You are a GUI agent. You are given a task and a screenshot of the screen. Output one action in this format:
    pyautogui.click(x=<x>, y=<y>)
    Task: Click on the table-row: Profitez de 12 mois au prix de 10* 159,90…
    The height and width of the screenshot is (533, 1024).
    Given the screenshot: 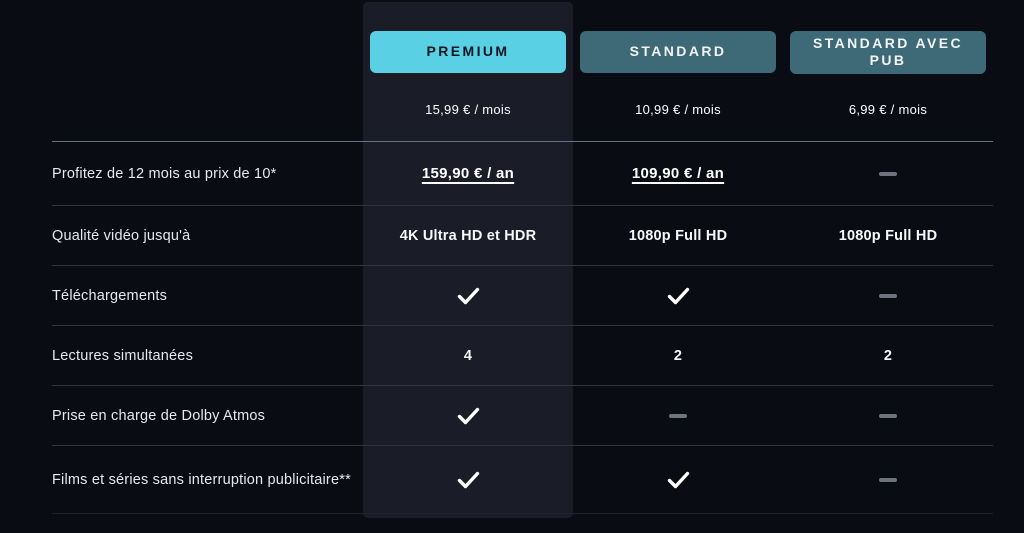 What is the action you would take?
    pyautogui.click(x=522, y=174)
    